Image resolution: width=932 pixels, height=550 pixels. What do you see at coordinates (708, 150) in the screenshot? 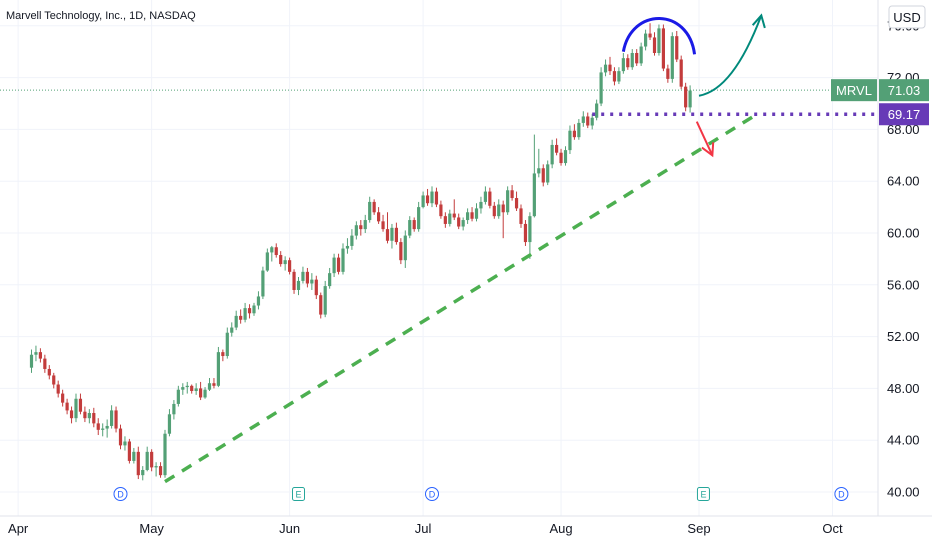
I see `bearish-arrow-head` at bounding box center [708, 150].